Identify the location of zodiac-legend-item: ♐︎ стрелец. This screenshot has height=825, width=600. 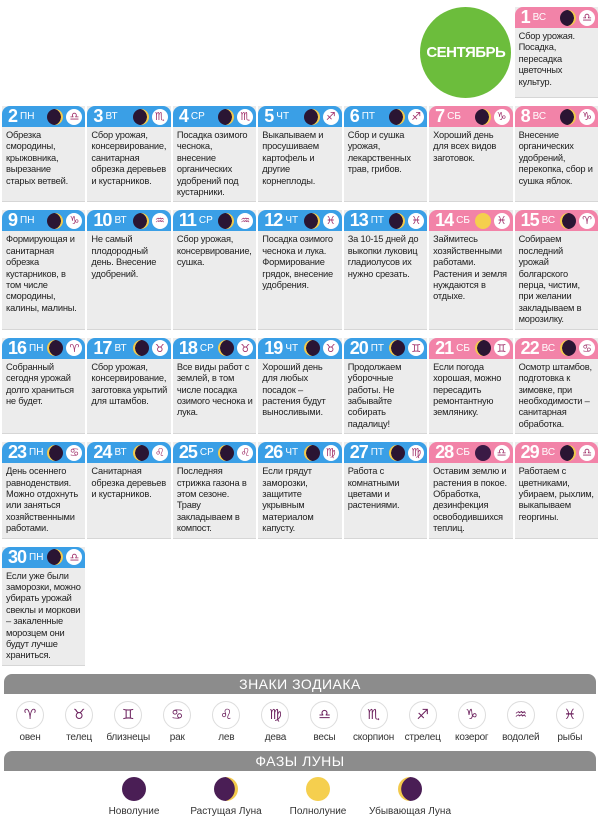
(423, 721).